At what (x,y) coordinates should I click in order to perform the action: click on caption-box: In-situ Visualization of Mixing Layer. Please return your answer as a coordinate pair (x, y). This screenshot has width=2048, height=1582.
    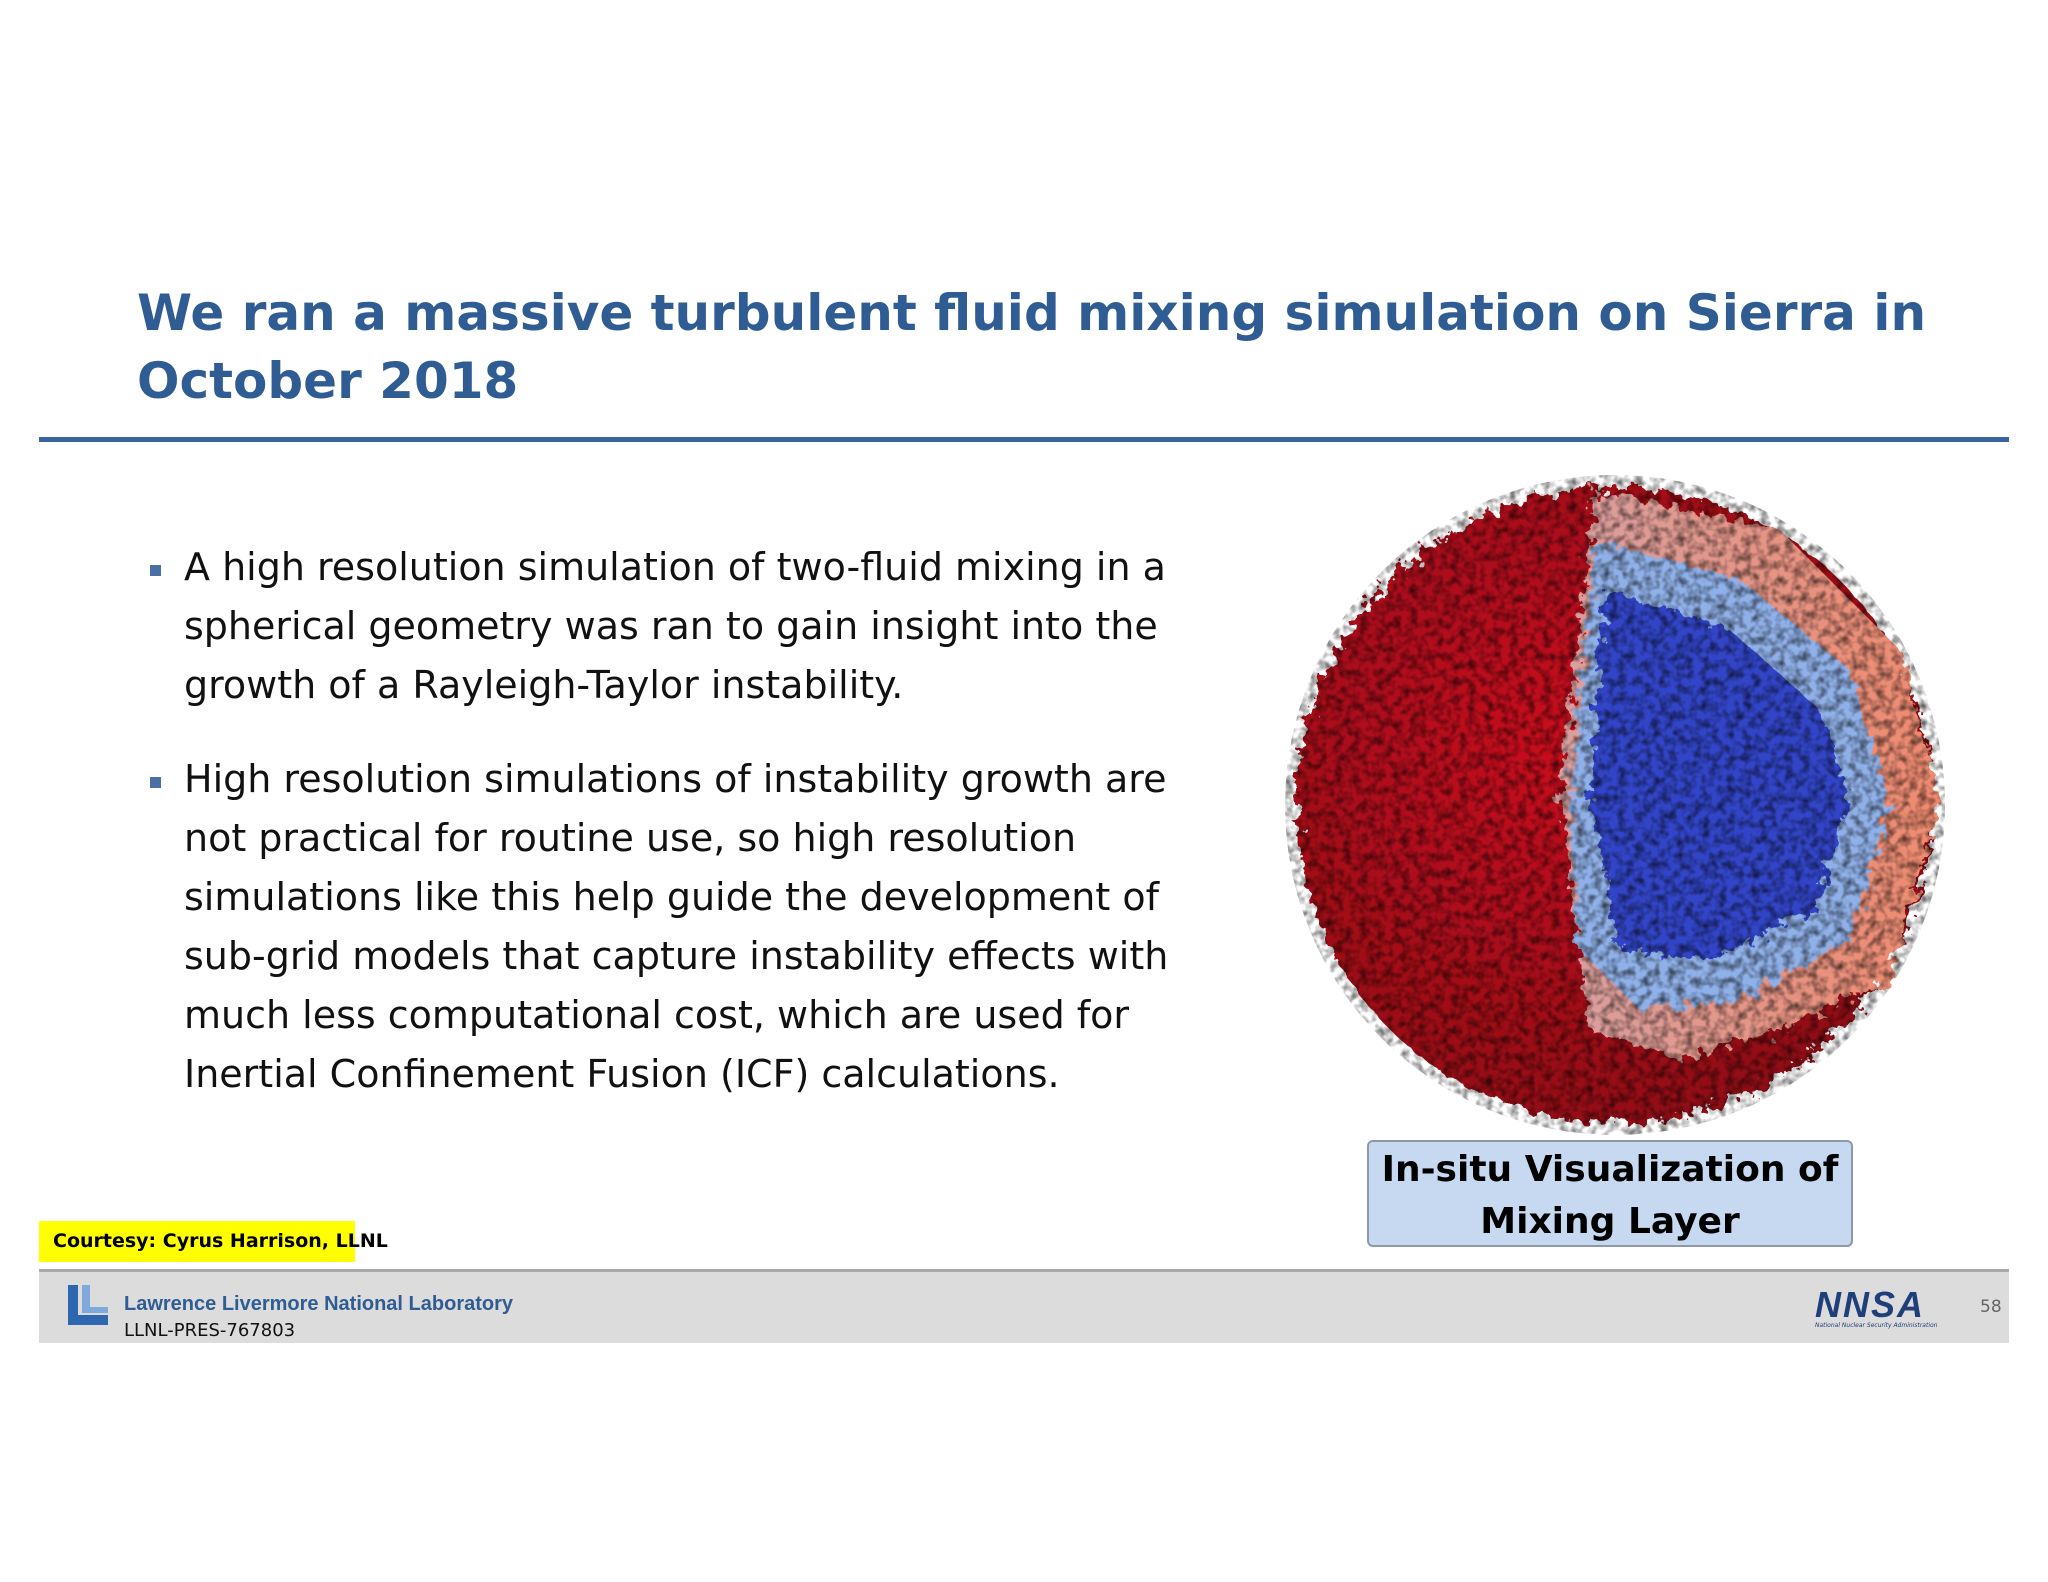
    Looking at the image, I should click on (1610, 1193).